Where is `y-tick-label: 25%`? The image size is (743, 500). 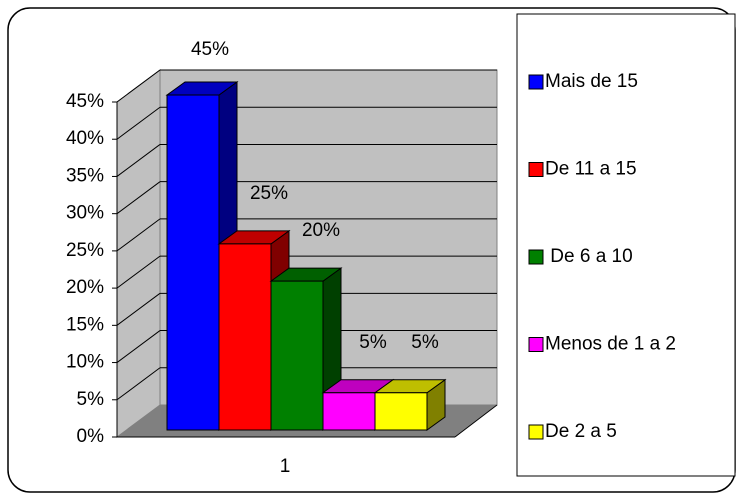 y-tick-label: 25% is located at coordinates (85, 250).